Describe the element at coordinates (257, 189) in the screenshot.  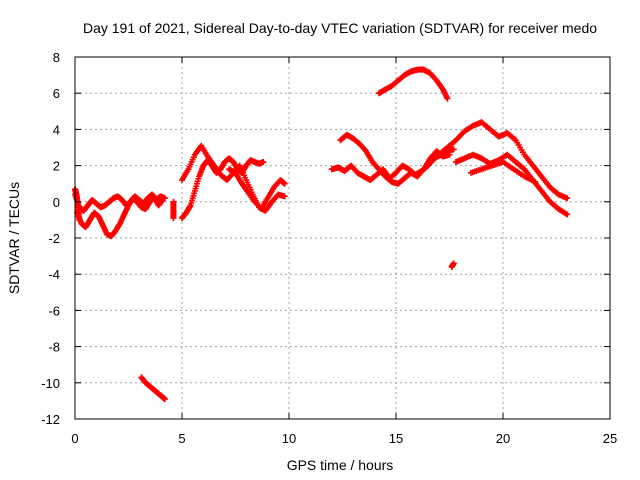
I see `series-track-h` at that location.